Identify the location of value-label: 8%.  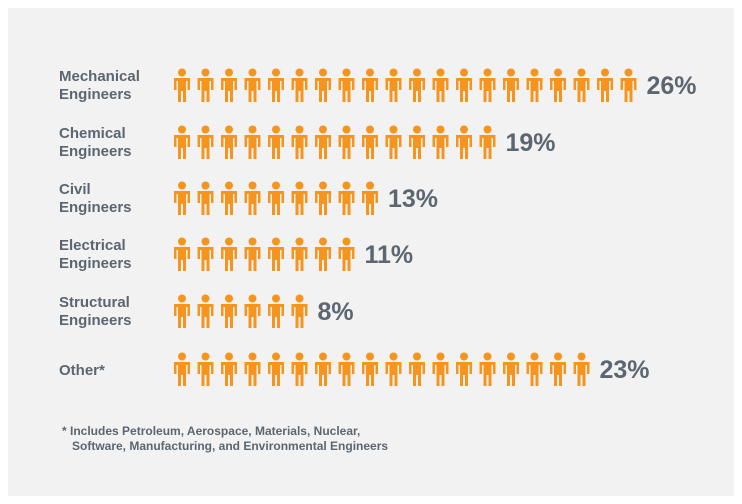
(335, 312).